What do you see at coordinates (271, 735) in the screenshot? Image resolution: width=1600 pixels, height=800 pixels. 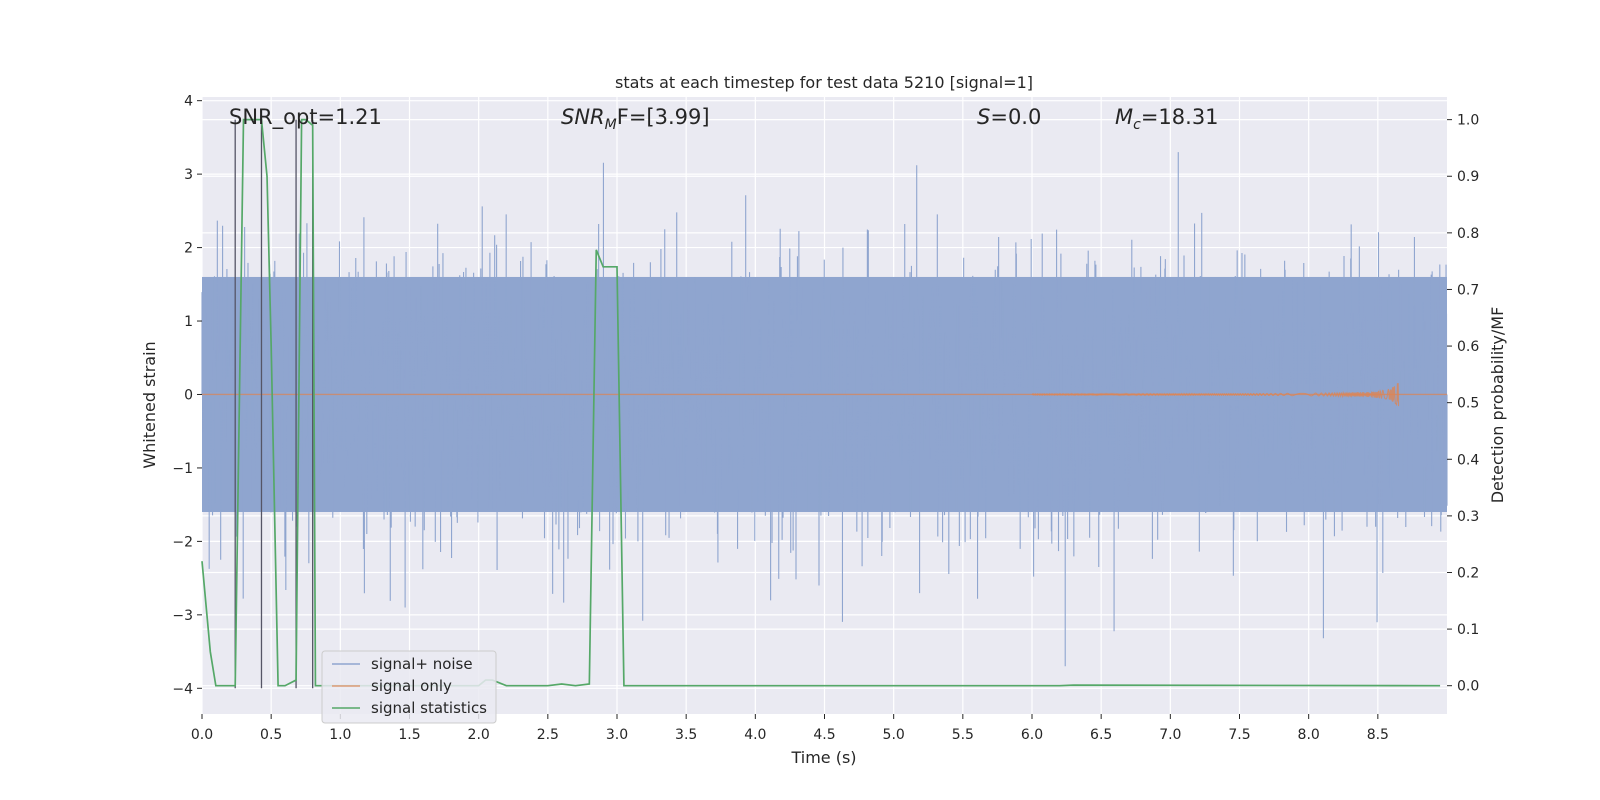 I see `x-tick-label-1: 0.5` at bounding box center [271, 735].